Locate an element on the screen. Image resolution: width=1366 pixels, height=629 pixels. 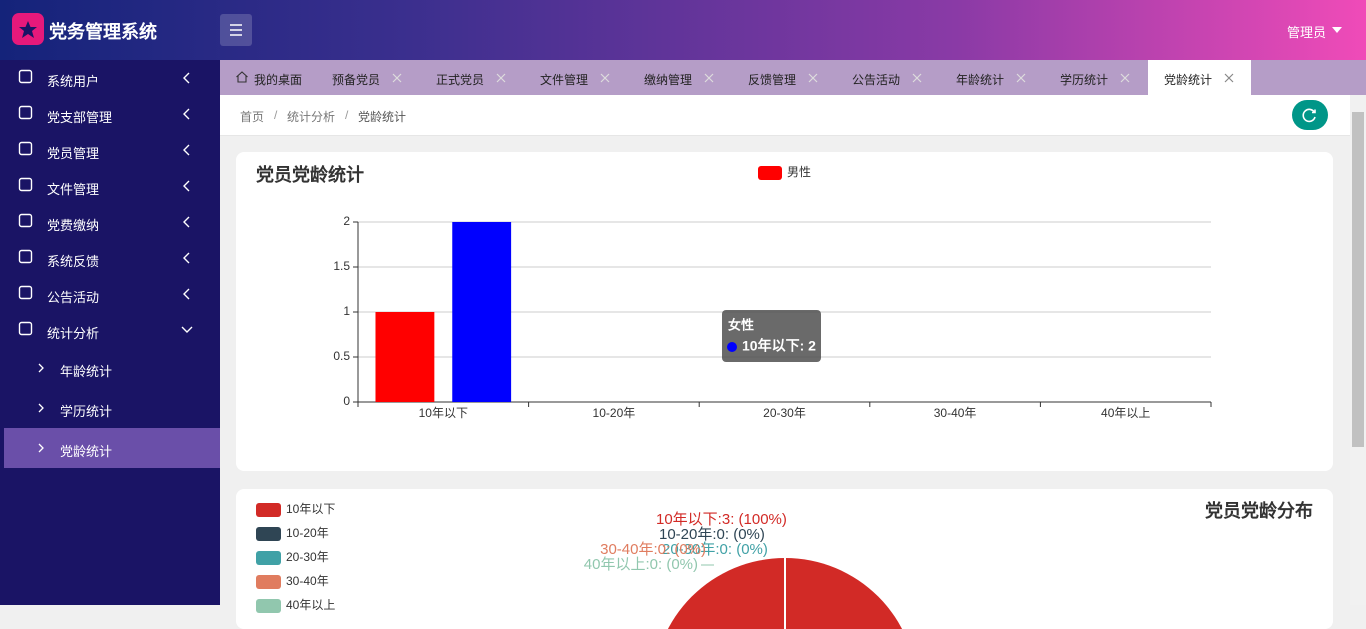
tab: 缴纳管理 is located at coordinates (680, 77).